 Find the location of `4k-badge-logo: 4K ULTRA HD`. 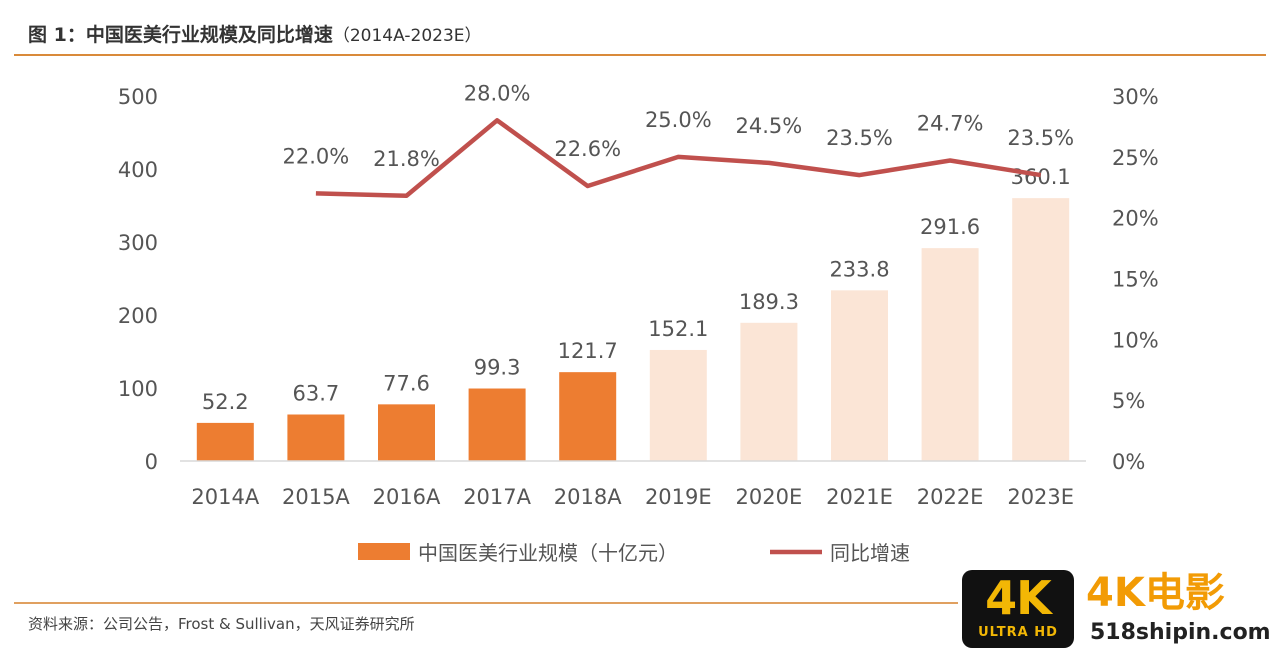

4k-badge-logo: 4K ULTRA HD is located at coordinates (1018, 609).